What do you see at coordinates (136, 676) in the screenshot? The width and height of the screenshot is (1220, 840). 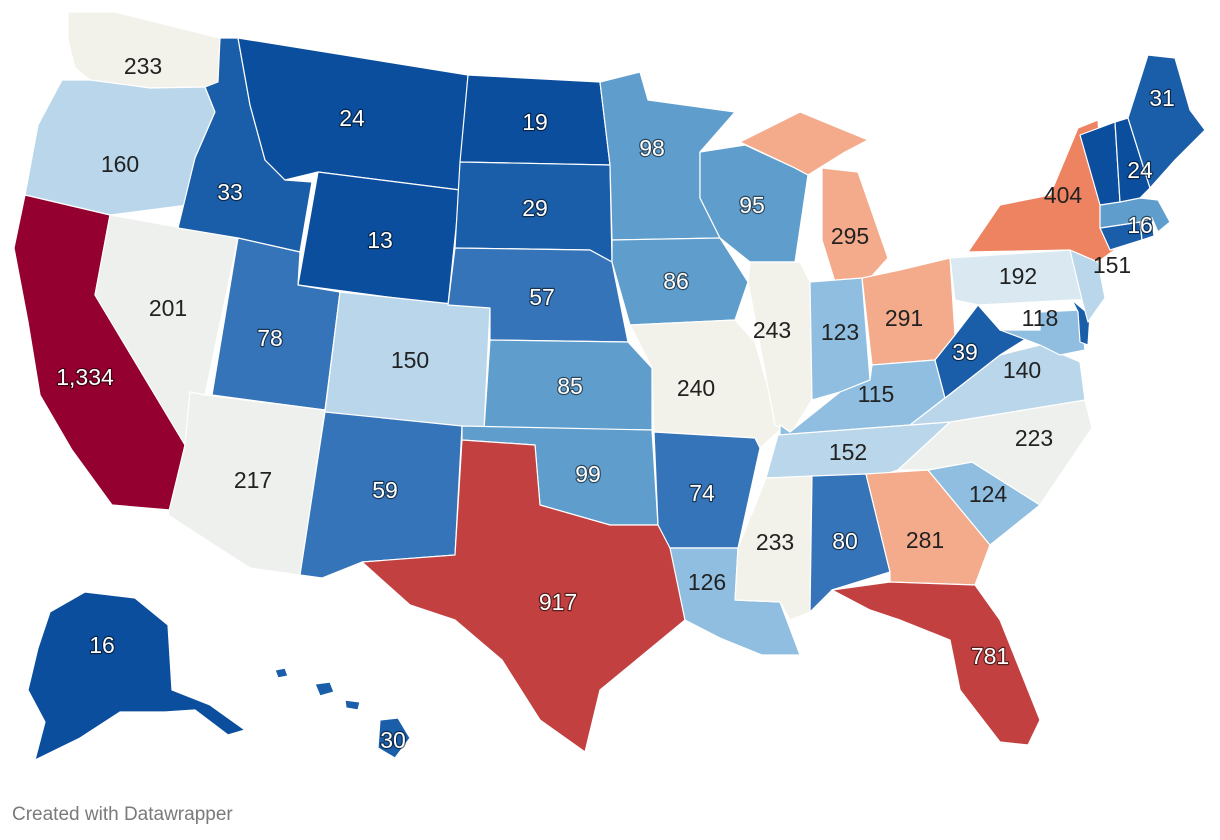 I see `state-ak` at bounding box center [136, 676].